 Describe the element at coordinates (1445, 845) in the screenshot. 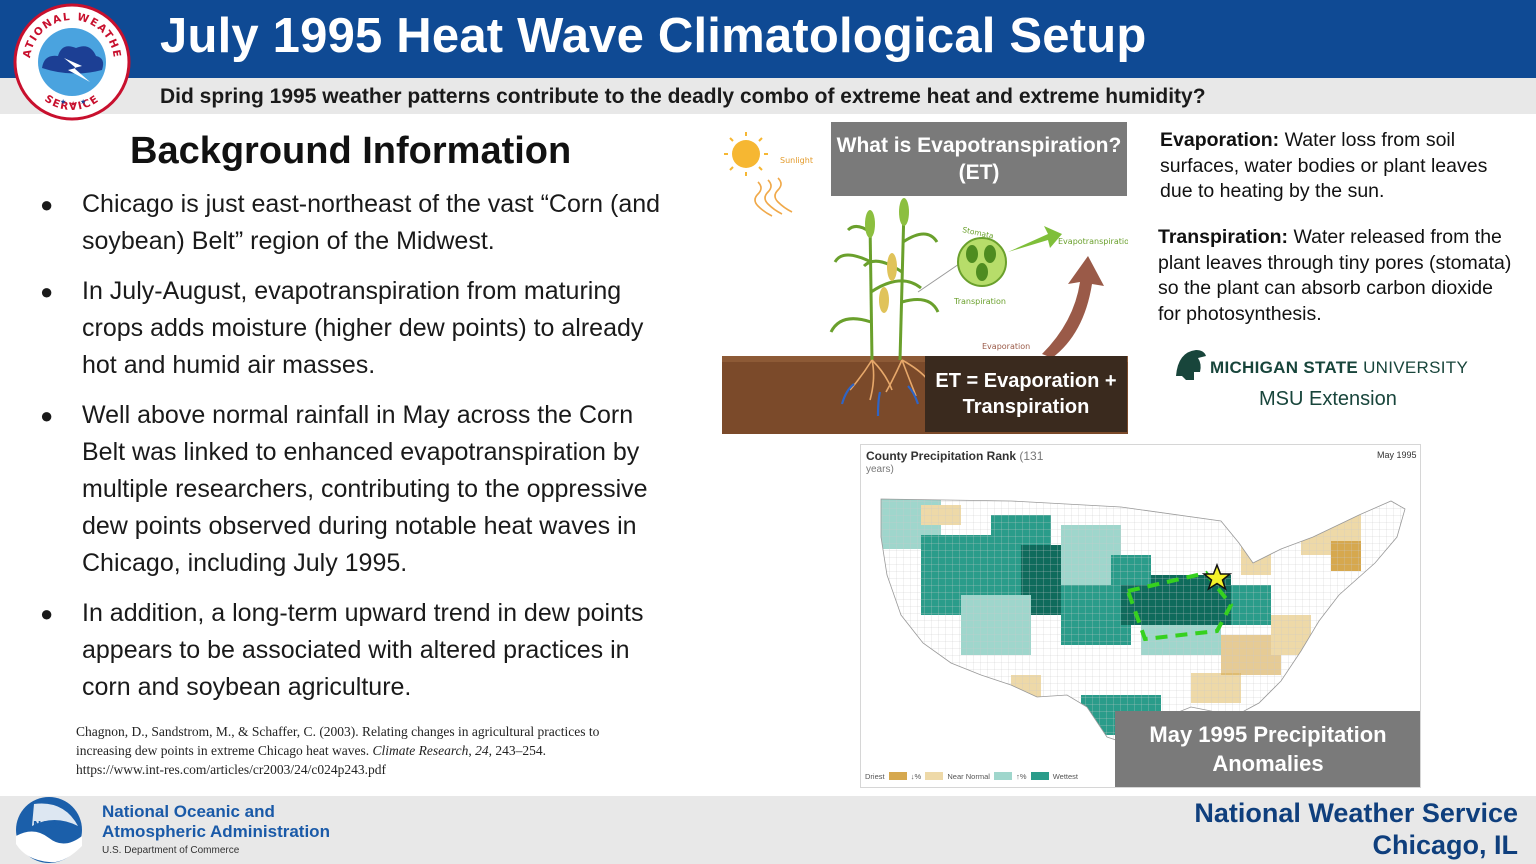

I see `nws-office-location: Chicago, IL` at that location.